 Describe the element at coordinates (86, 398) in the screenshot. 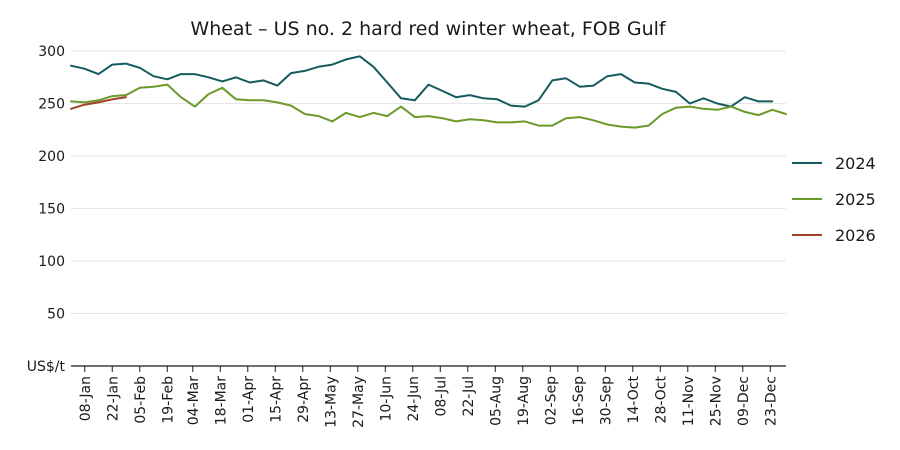

I see `x-tick-label: 08-Jan` at that location.